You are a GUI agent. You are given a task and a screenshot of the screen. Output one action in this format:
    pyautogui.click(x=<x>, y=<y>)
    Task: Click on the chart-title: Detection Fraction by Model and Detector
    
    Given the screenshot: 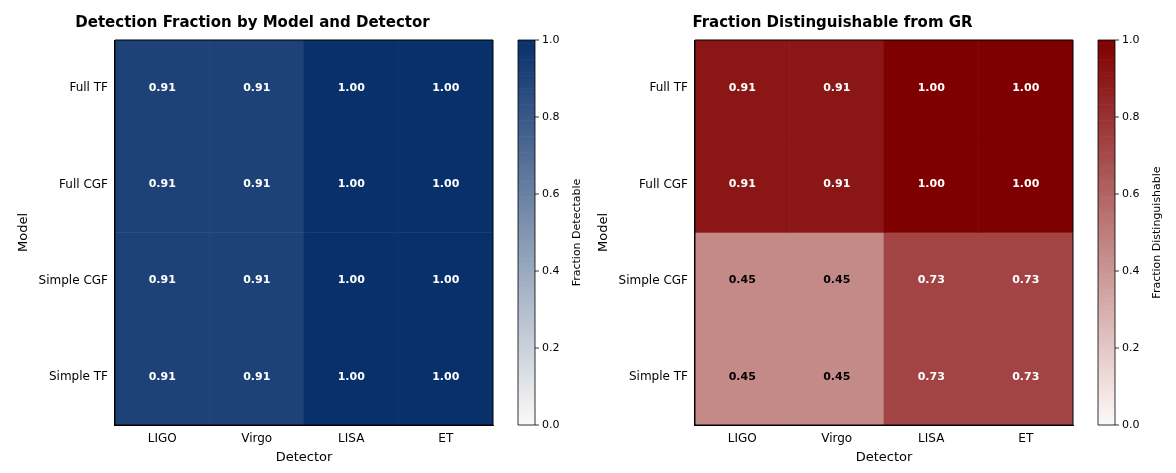 What is the action you would take?
    pyautogui.click(x=253, y=21)
    